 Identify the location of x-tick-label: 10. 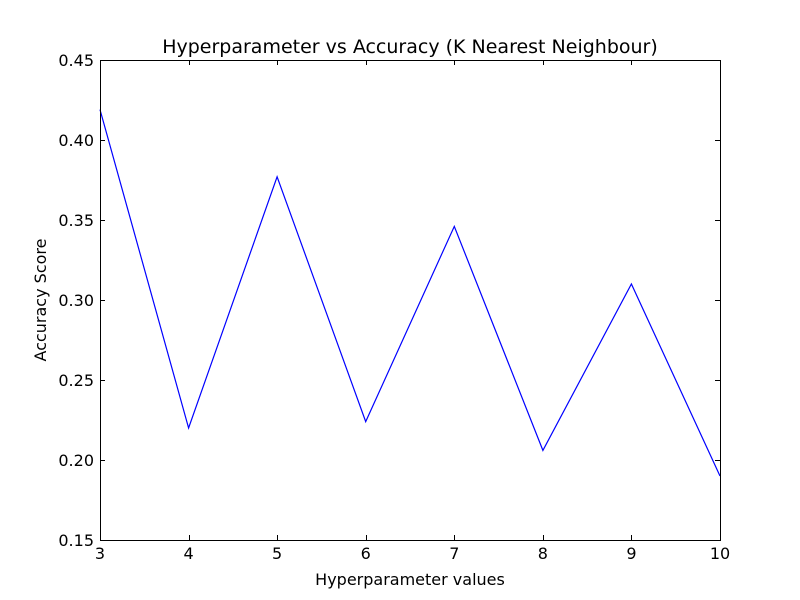
(720, 553).